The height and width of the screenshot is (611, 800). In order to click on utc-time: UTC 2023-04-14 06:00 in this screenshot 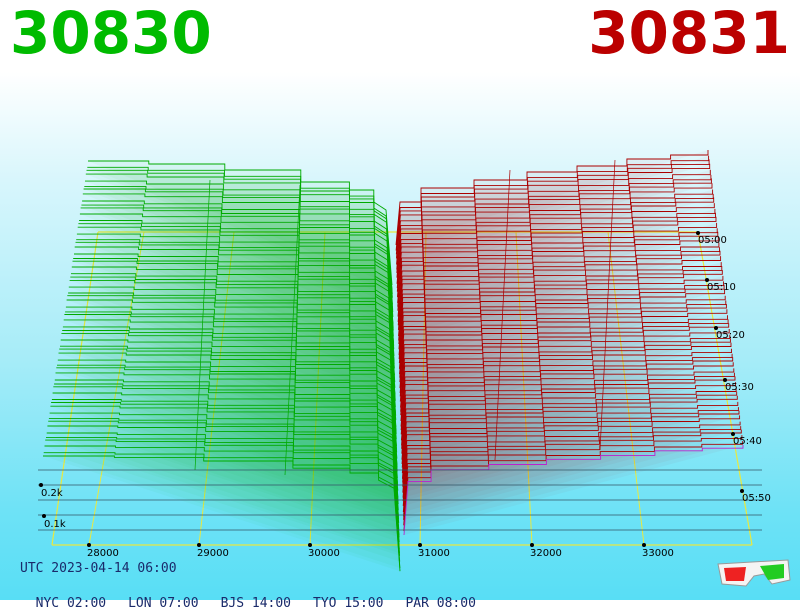, I will do `click(98, 568)`.